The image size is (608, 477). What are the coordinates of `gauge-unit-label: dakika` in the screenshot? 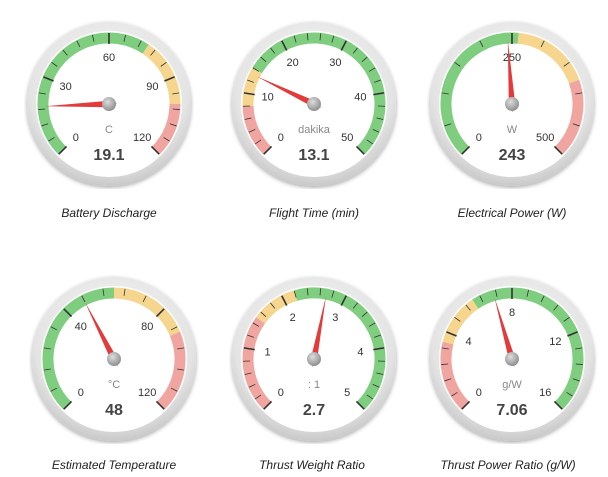 It's located at (314, 130).